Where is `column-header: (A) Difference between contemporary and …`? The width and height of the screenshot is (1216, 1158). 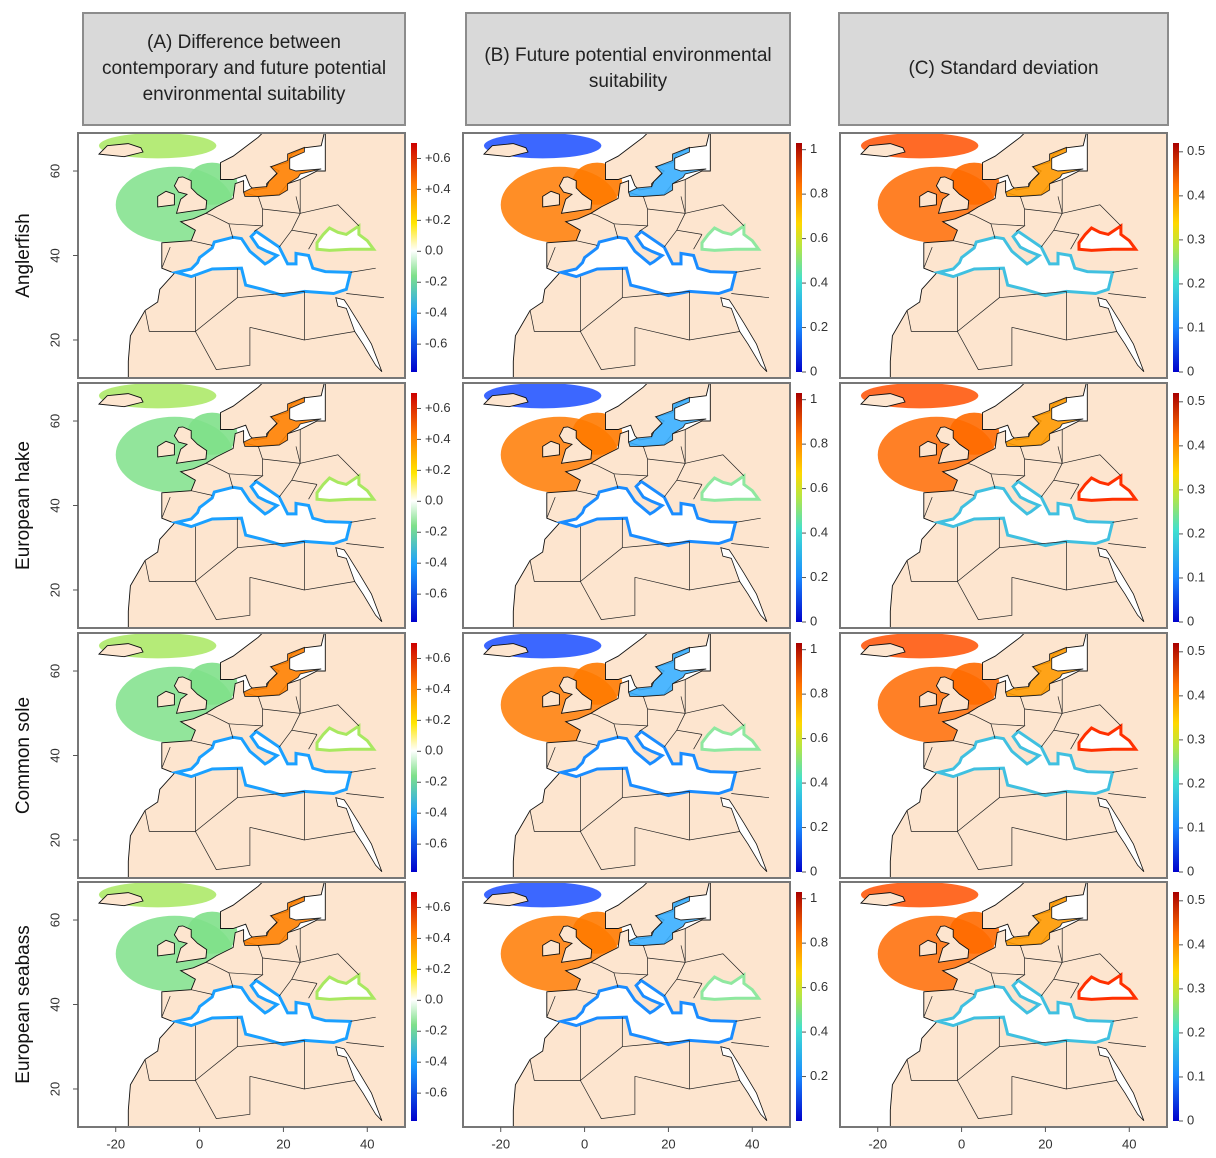 column-header: (A) Difference between contemporary and … is located at coordinates (244, 69).